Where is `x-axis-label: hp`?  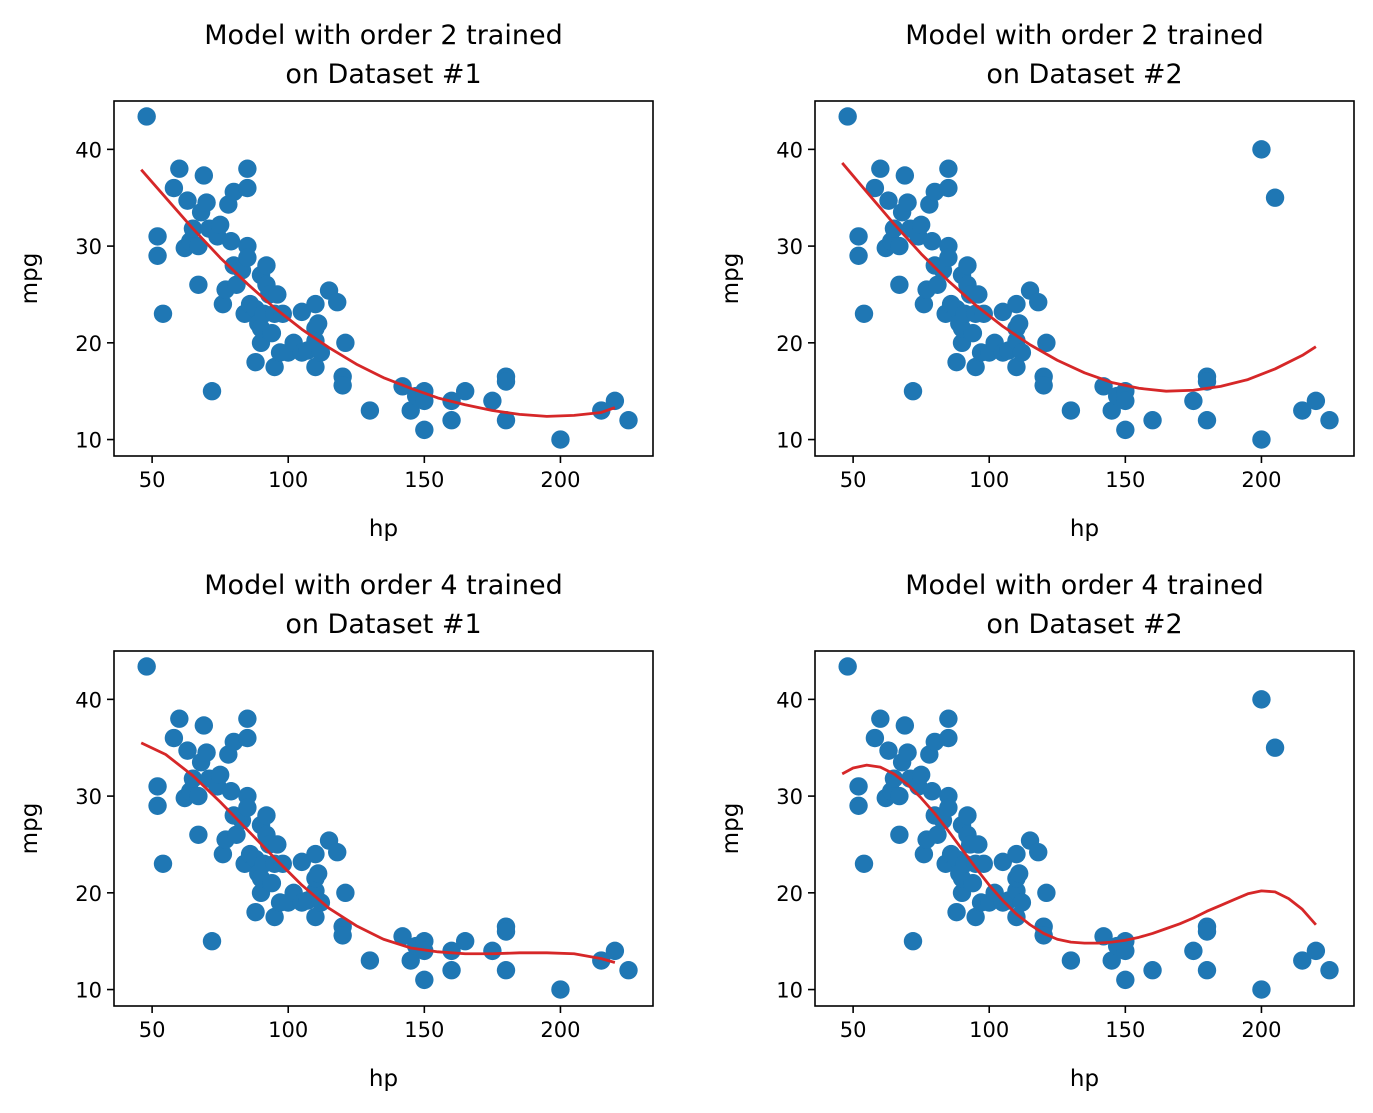 x-axis-label: hp is located at coordinates (1084, 1079).